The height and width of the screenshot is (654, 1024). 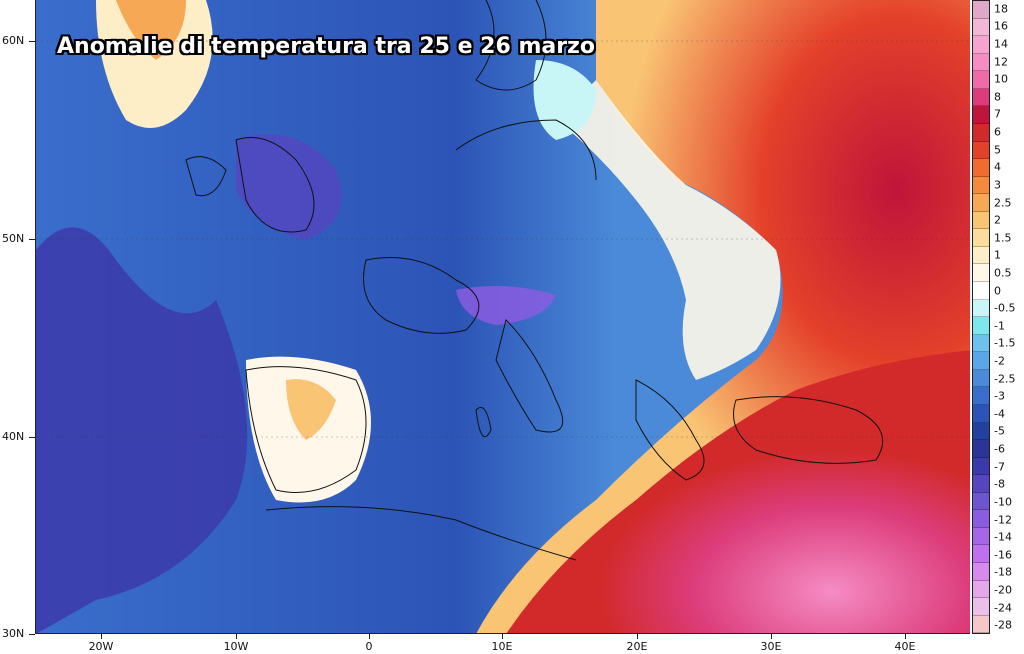 What do you see at coordinates (999, 396) in the screenshot?
I see `legend-value: -3` at bounding box center [999, 396].